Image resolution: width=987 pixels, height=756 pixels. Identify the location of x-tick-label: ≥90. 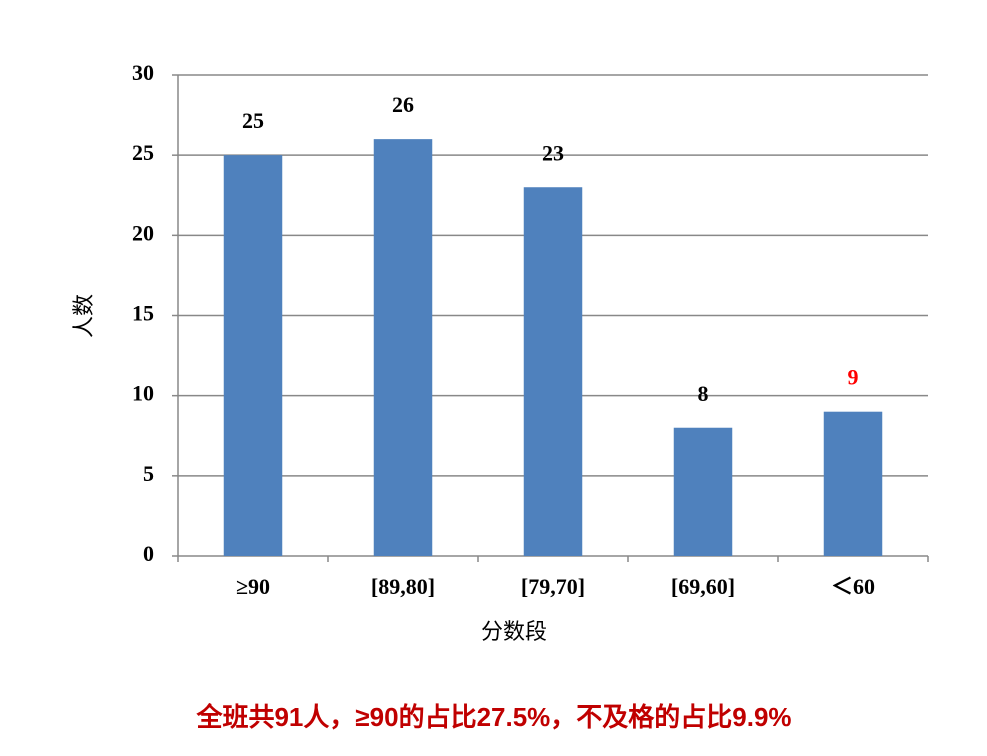
(253, 586).